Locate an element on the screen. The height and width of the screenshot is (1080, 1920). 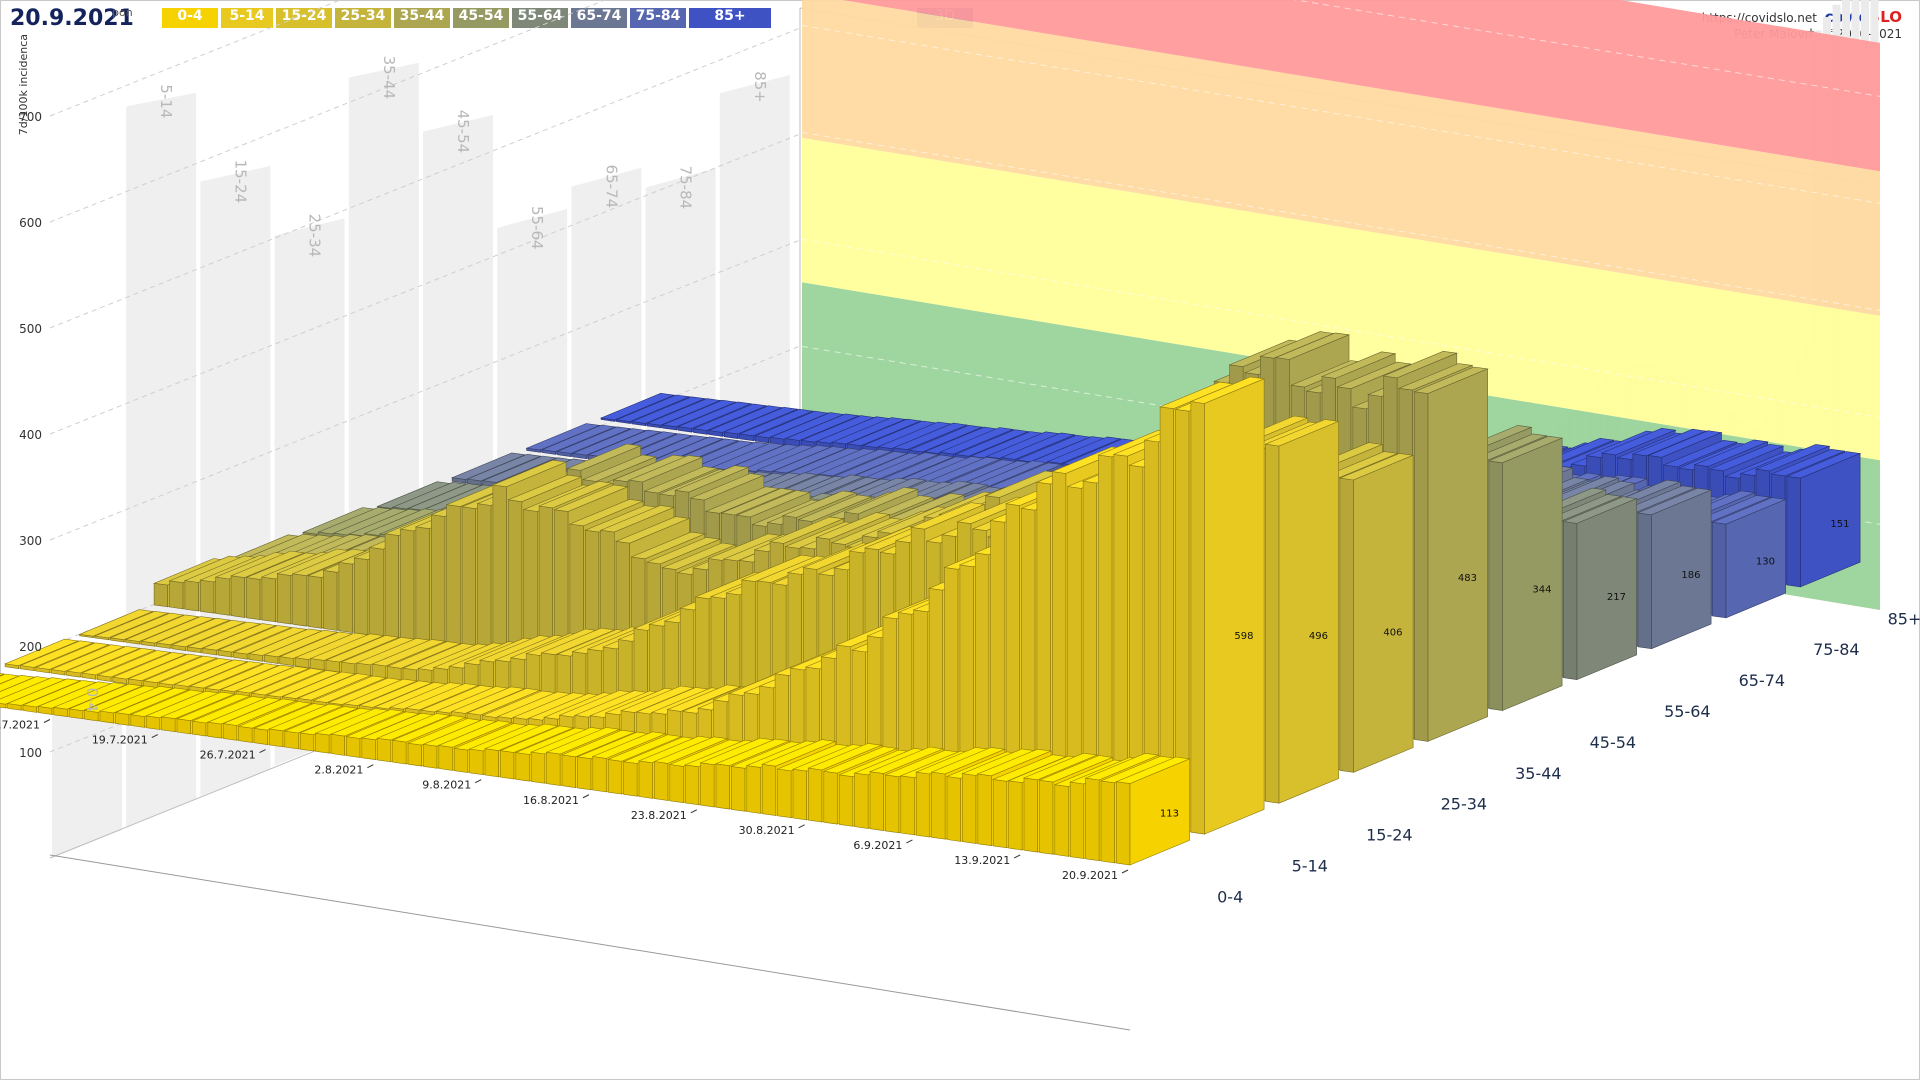
age-group-axis-label: 45-54 is located at coordinates (1613, 742).